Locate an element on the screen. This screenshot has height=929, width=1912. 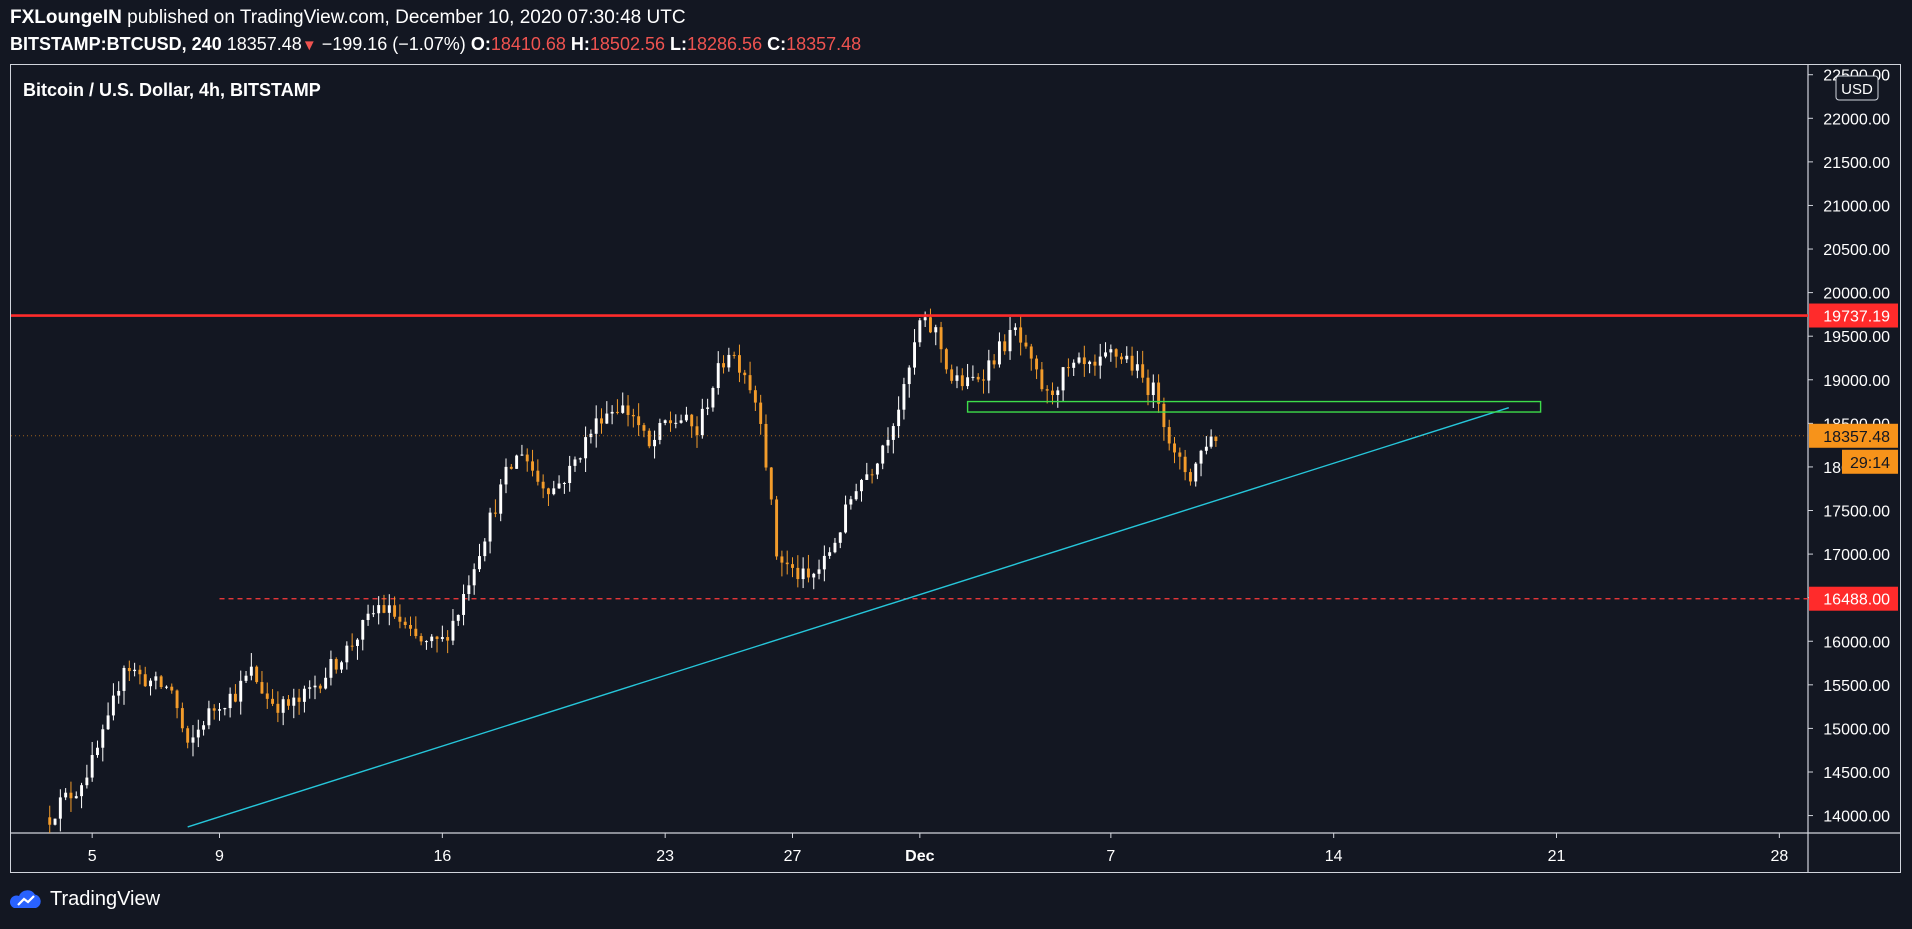
resistance-price-tag is located at coordinates (1853, 315).